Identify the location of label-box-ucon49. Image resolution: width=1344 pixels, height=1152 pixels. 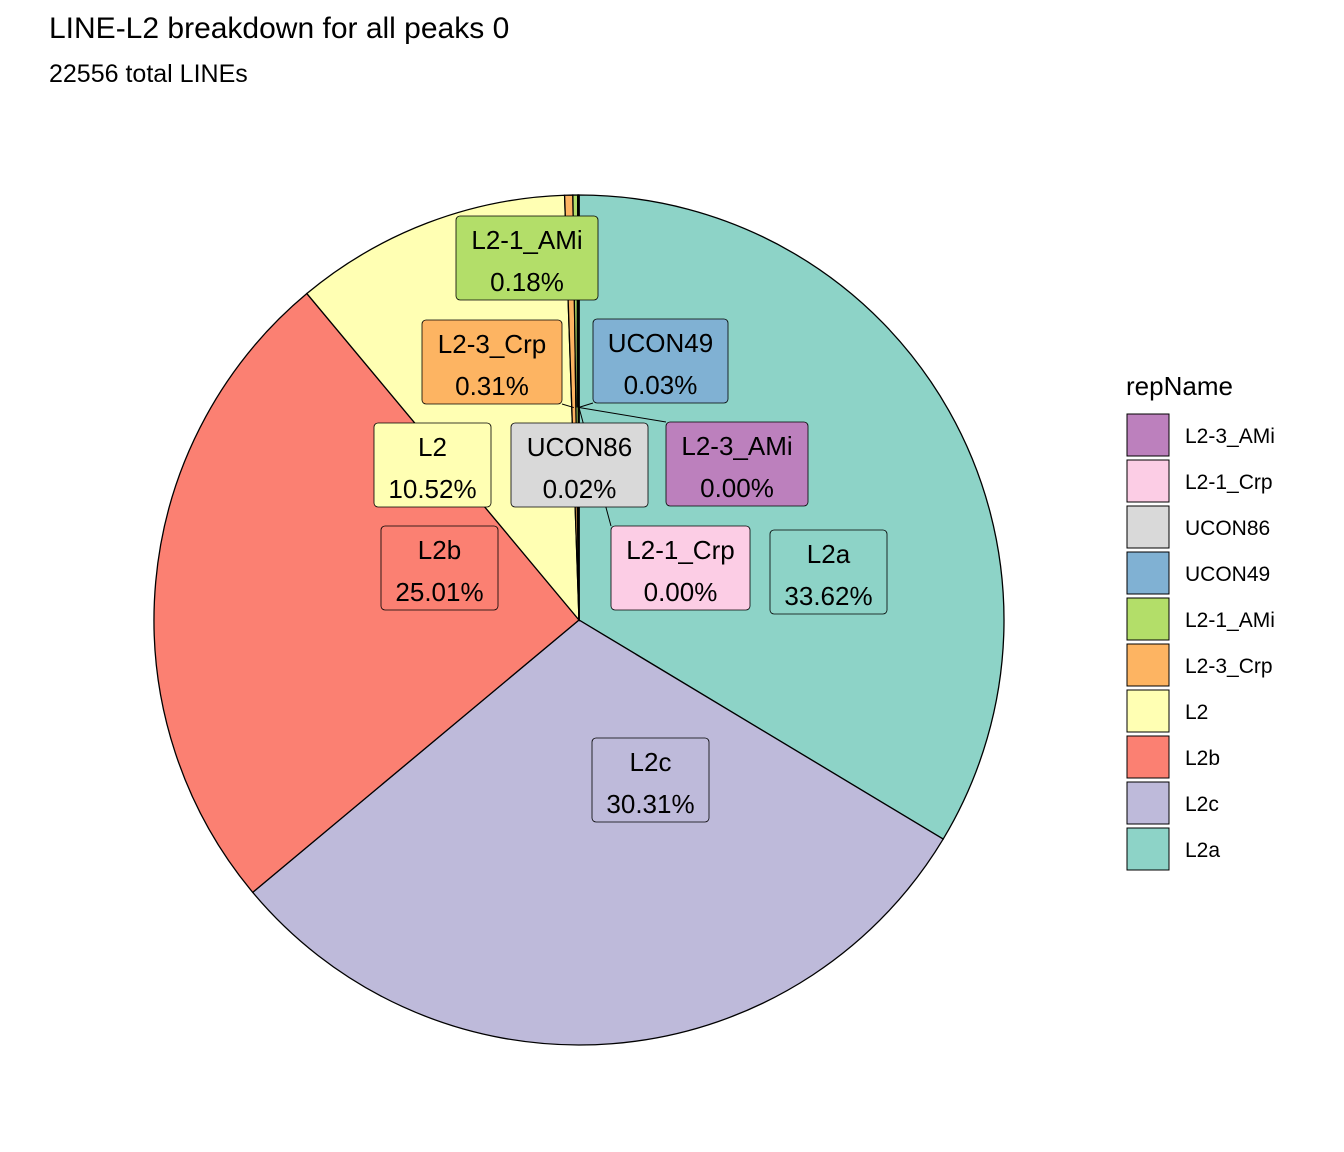
(660, 361).